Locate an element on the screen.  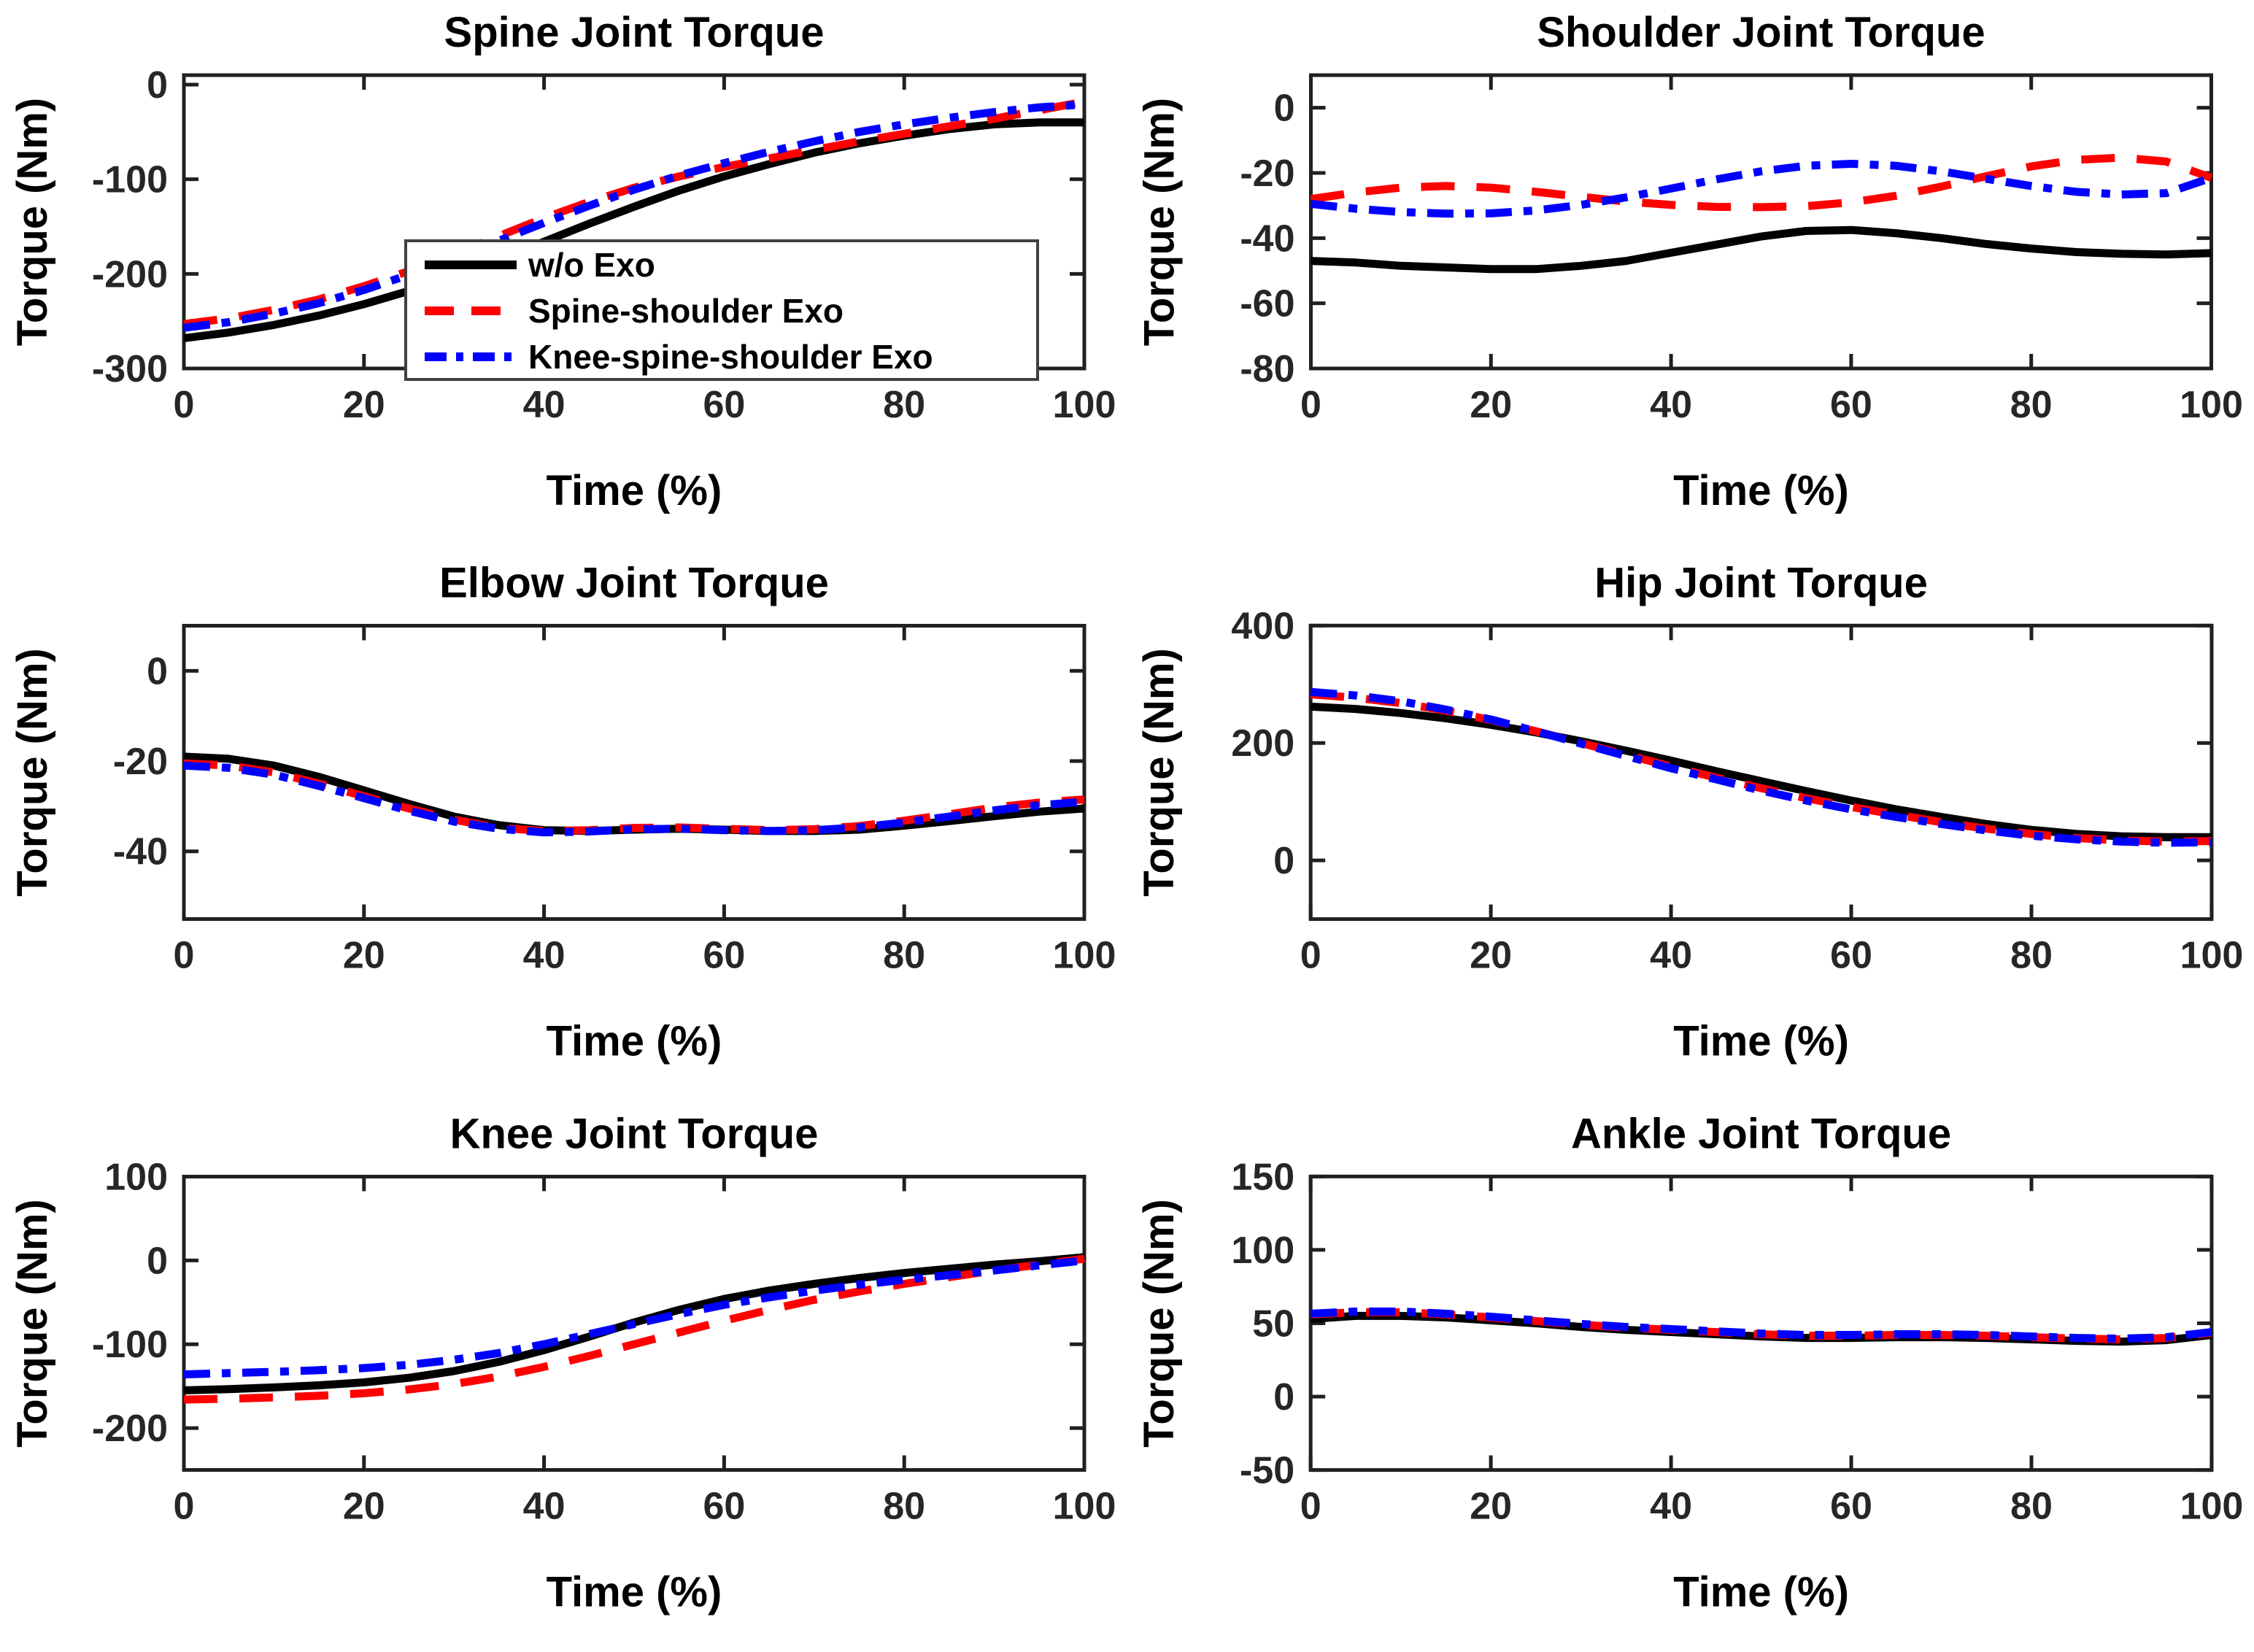
y-tick-label: 50 is located at coordinates (1273, 1323).